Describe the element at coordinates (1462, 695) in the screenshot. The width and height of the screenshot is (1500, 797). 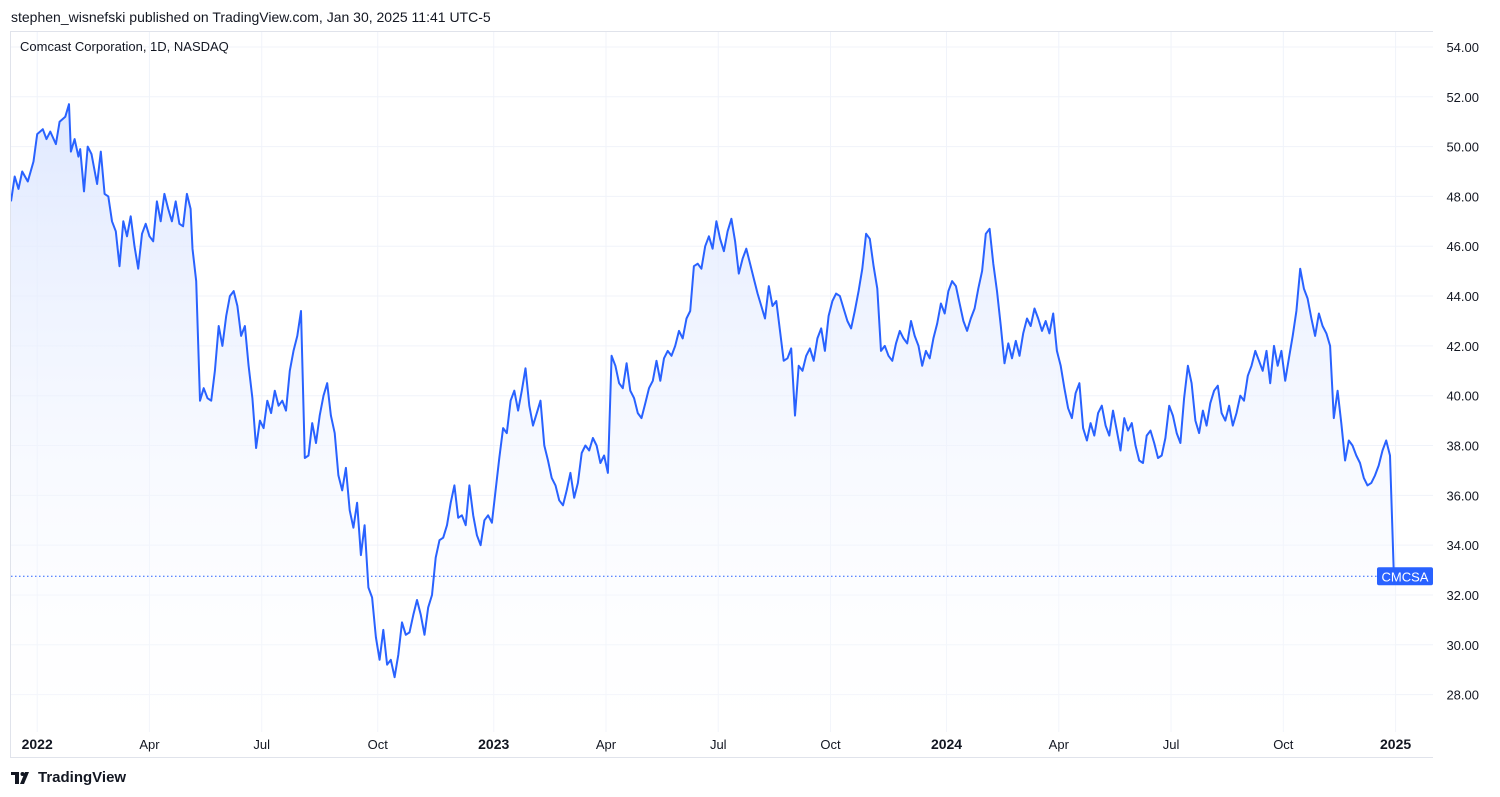
I see `y-tick-label: 28.00` at that location.